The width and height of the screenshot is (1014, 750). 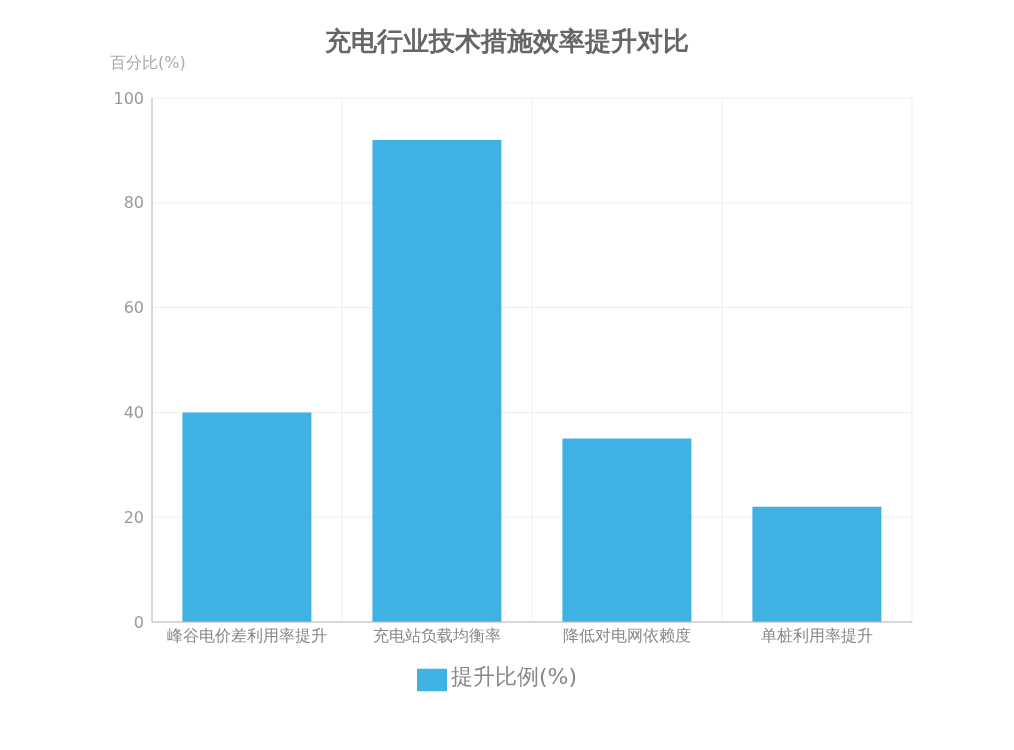 What do you see at coordinates (133, 517) in the screenshot?
I see `y-tick-label: 20` at bounding box center [133, 517].